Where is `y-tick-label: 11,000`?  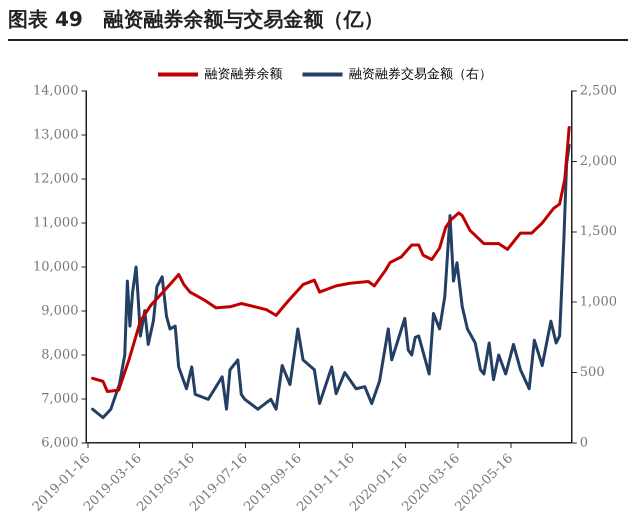
y-tick-label: 11,000 is located at coordinates (55, 222).